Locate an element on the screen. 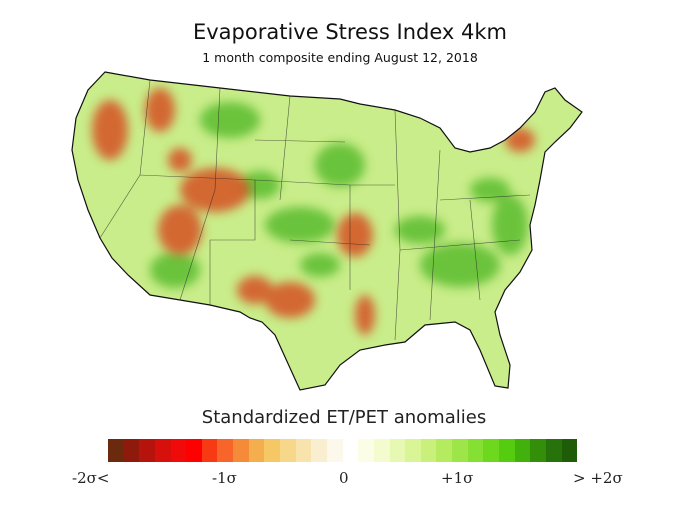 The height and width of the screenshot is (520, 680). map-title: Evaporative Stress Index 4km is located at coordinates (349, 32).